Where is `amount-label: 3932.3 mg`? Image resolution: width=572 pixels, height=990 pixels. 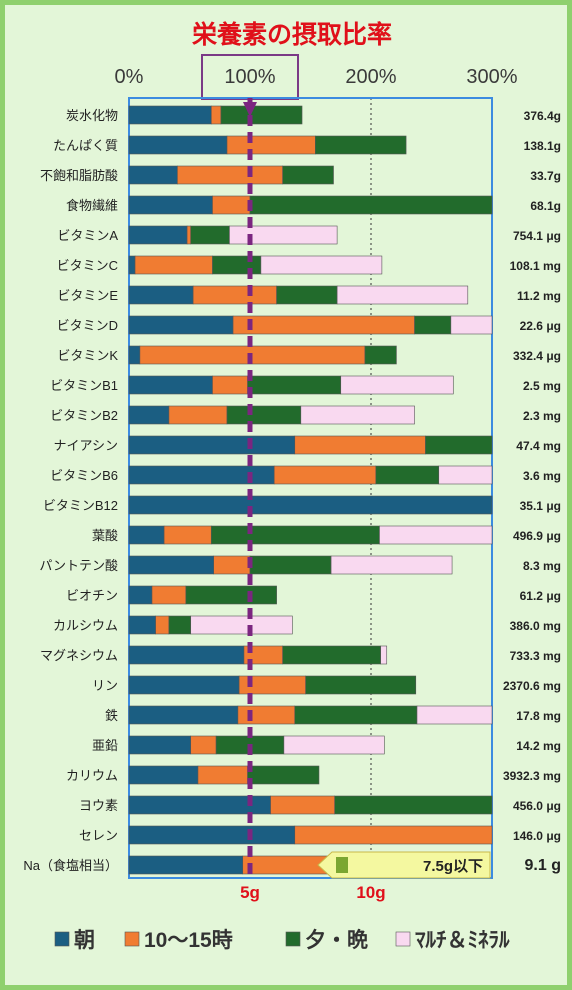 amount-label: 3932.3 mg is located at coordinates (532, 776).